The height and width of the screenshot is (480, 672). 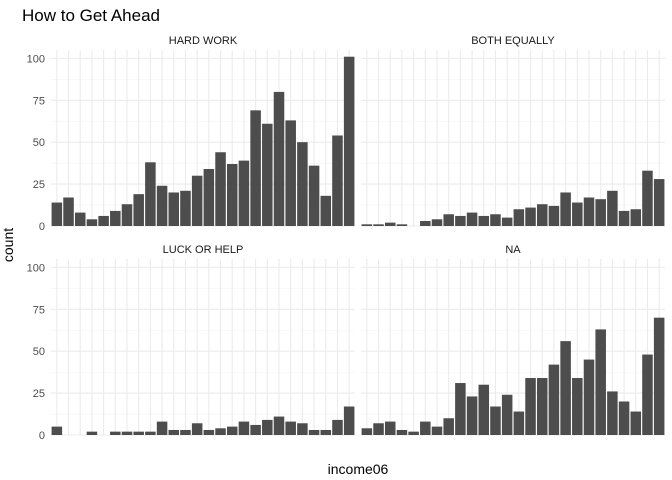 I want to click on x-axis-title: income06, so click(x=358, y=469).